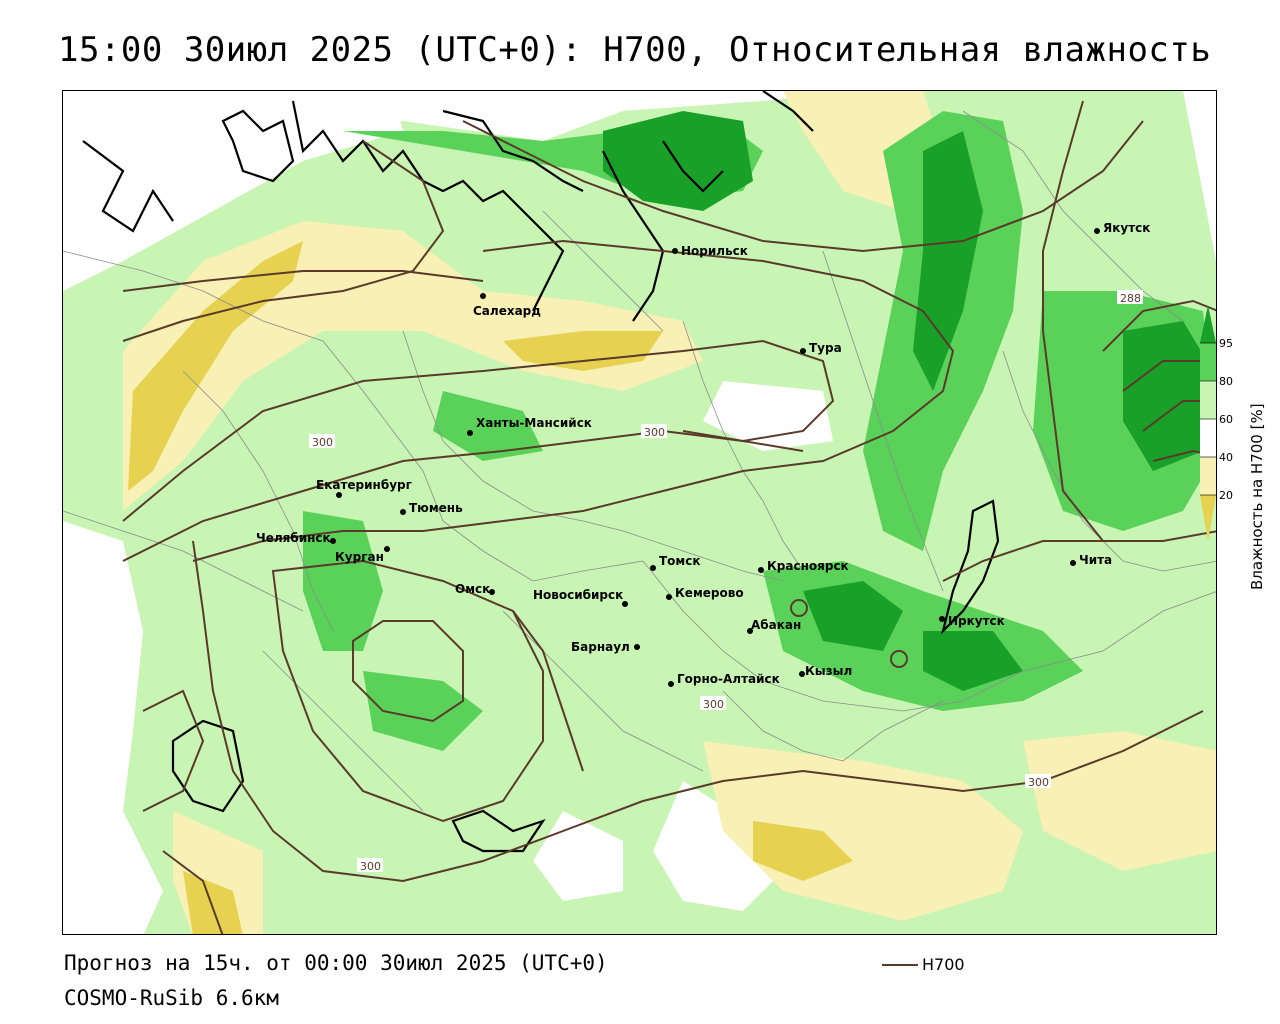  I want to click on city-label: Челябинск, so click(293, 538).